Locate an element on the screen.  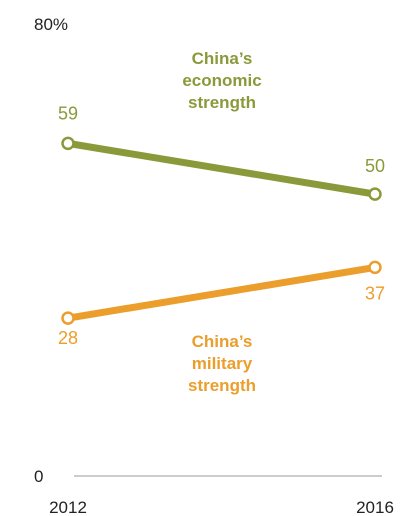
series-0-name-line-1: economic is located at coordinates (221, 80).